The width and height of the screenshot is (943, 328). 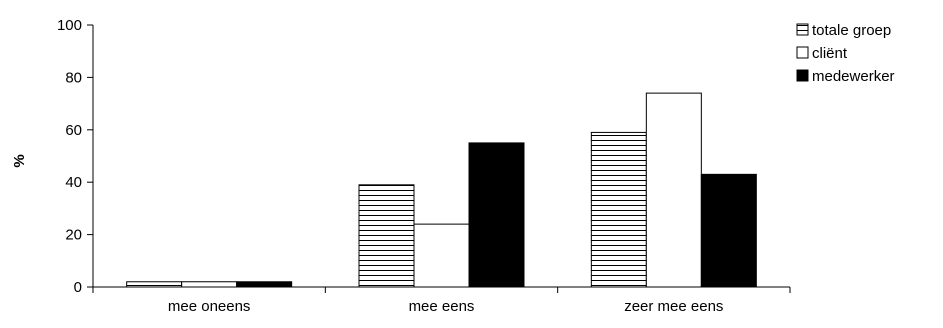 What do you see at coordinates (851, 30) in the screenshot?
I see `legend-label: totale groep` at bounding box center [851, 30].